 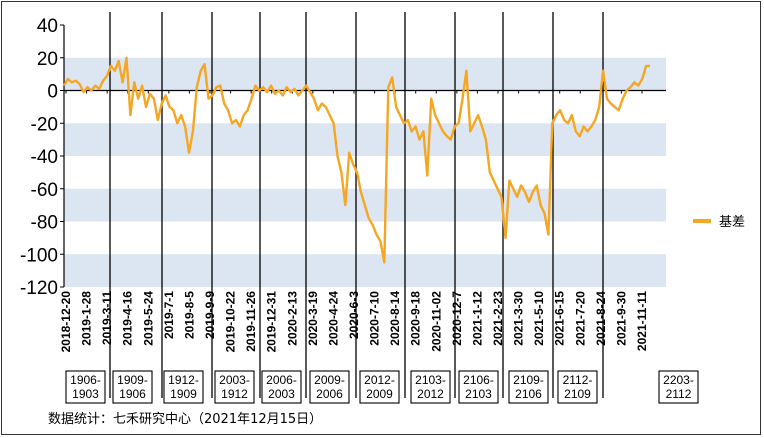 What do you see at coordinates (132, 394) in the screenshot?
I see `contract-text: 1906` at bounding box center [132, 394].